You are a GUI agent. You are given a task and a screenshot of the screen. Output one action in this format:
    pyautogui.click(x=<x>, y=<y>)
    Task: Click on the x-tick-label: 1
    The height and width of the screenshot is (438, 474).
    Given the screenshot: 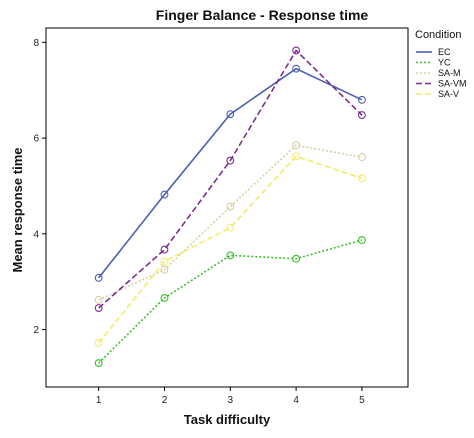 What is the action you would take?
    pyautogui.click(x=99, y=400)
    